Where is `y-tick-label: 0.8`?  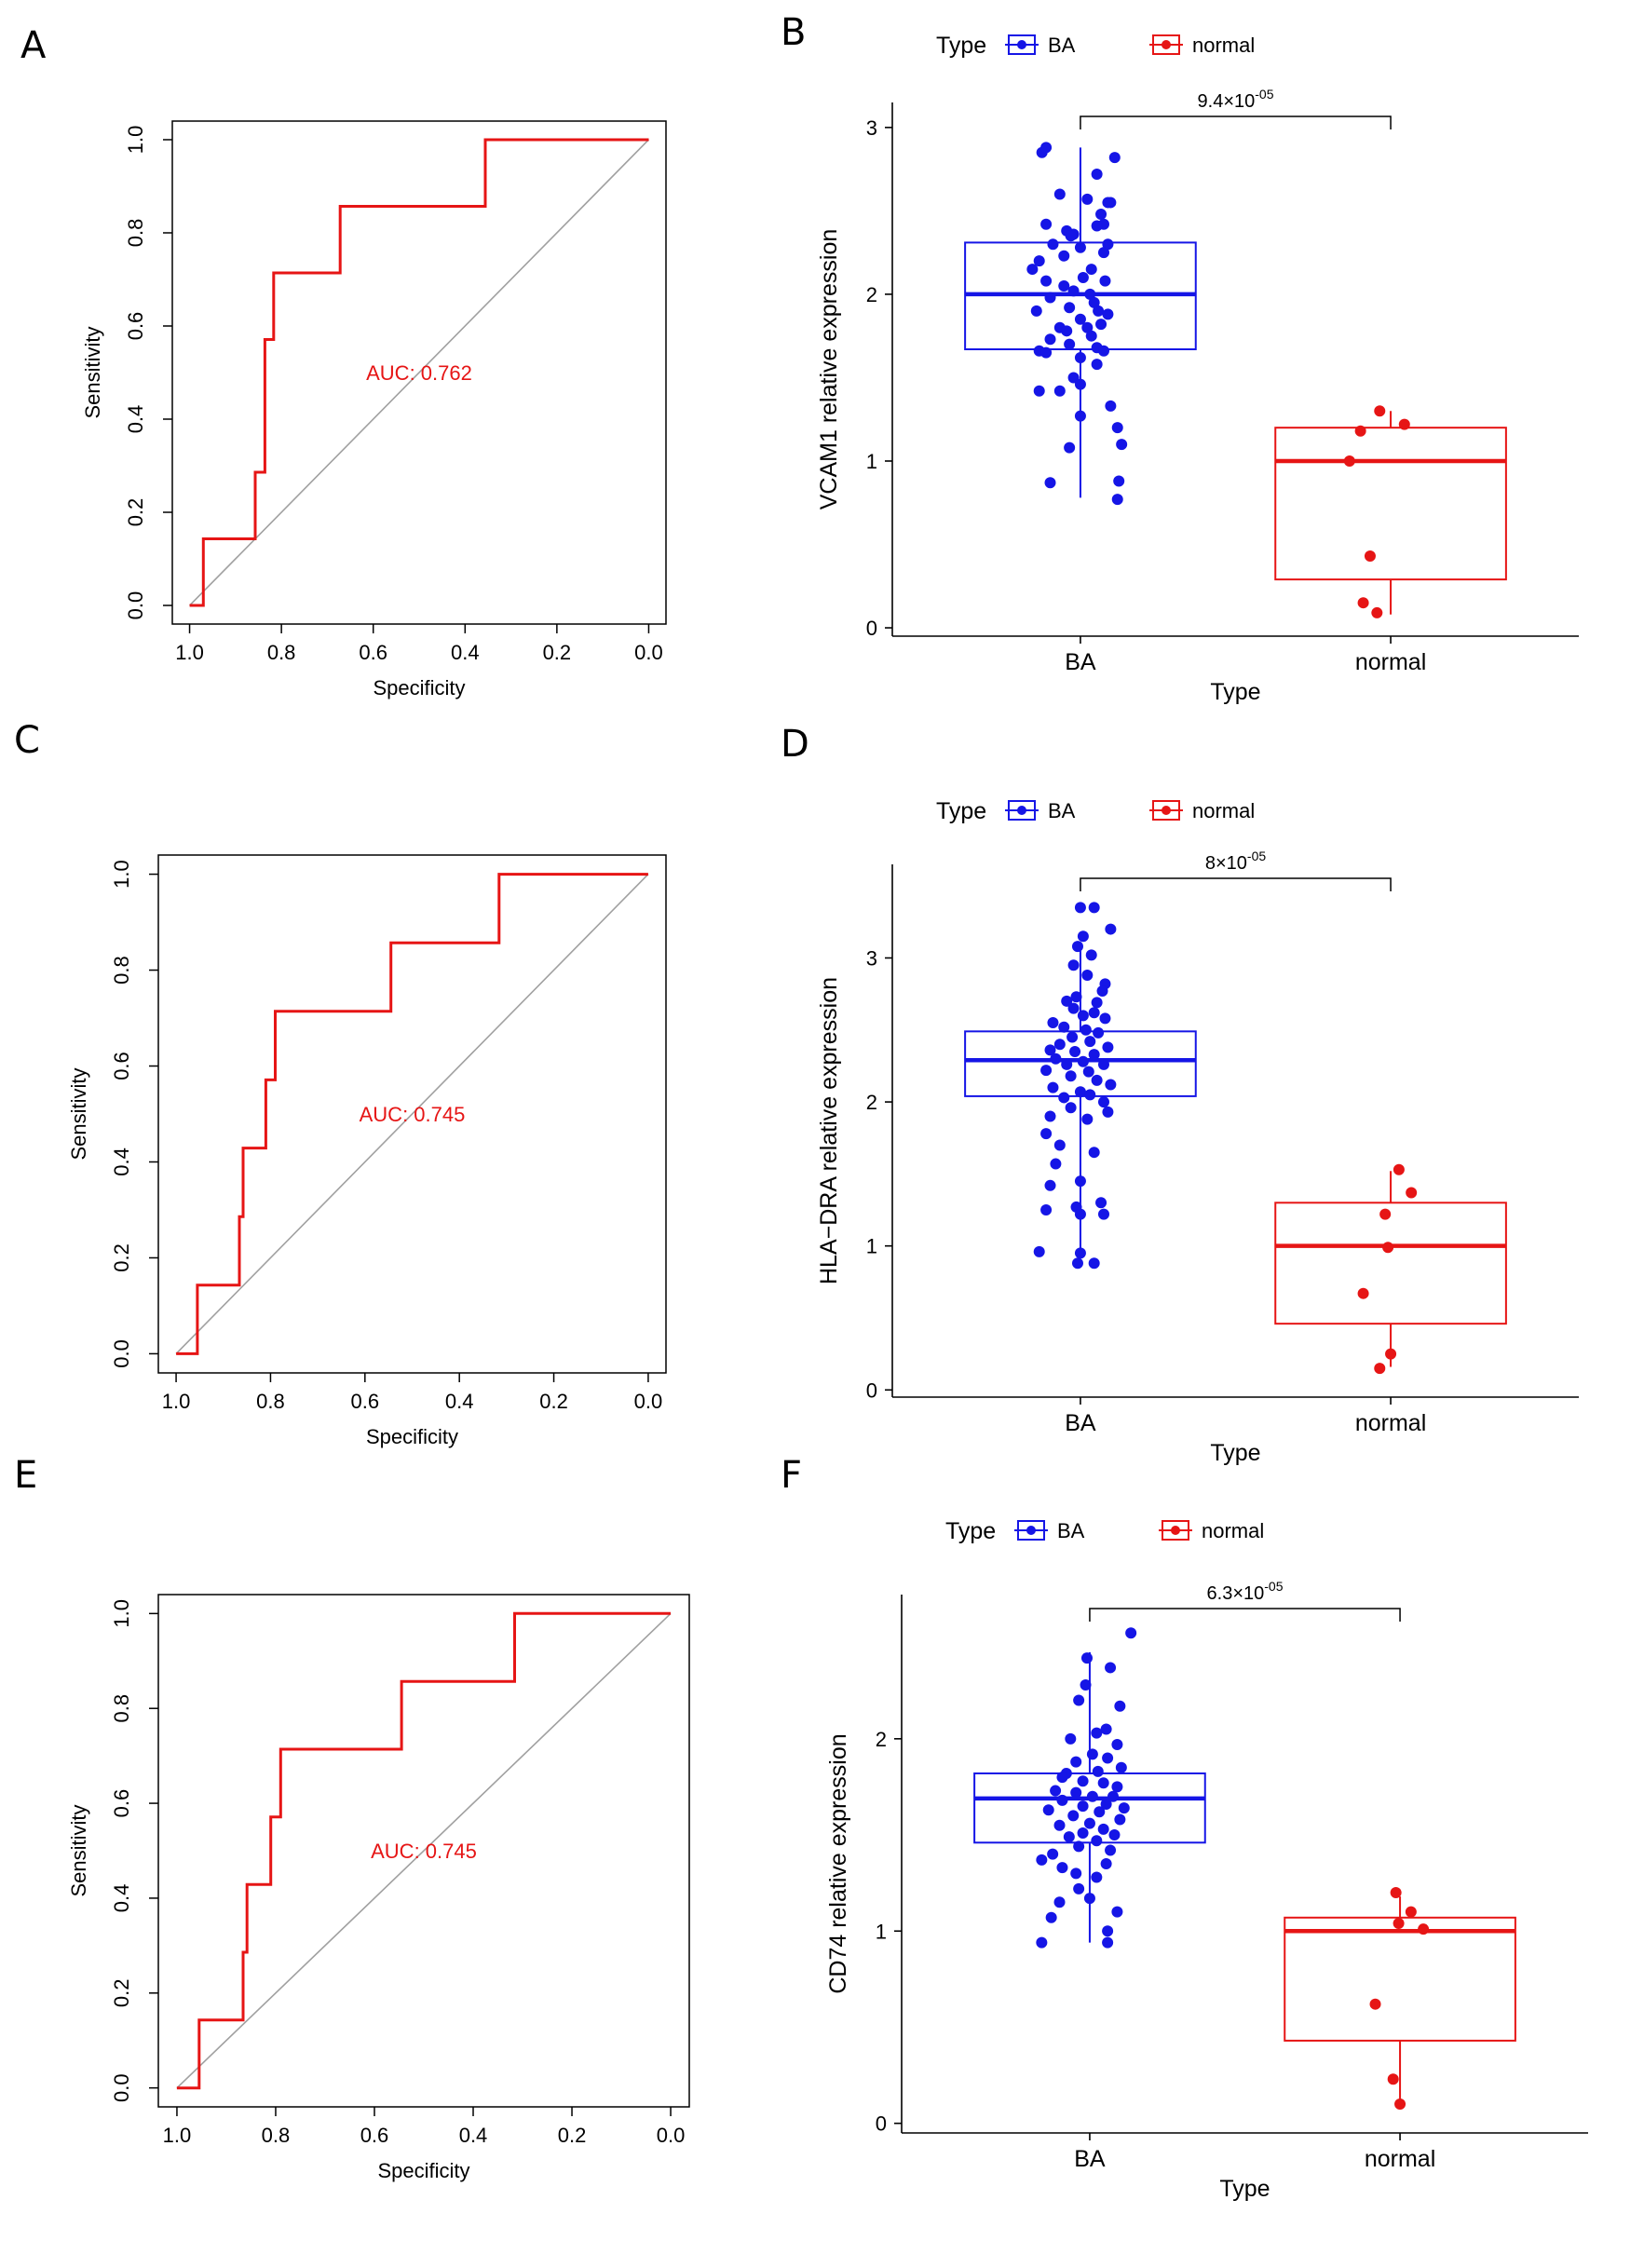
y-tick-label: 0.8 is located at coordinates (135, 233).